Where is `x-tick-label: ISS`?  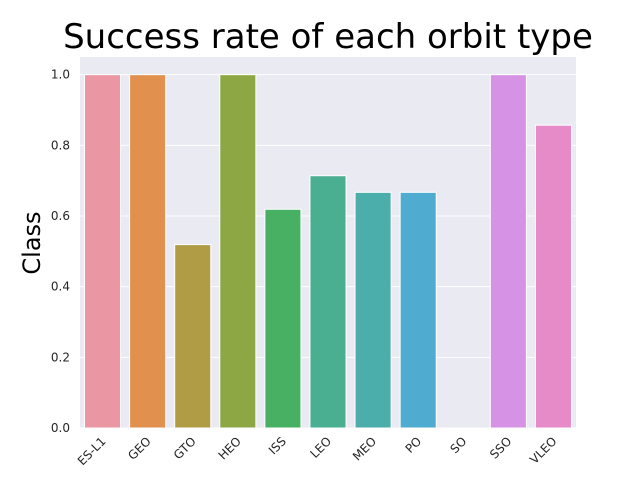 x-tick-label: ISS is located at coordinates (277, 445).